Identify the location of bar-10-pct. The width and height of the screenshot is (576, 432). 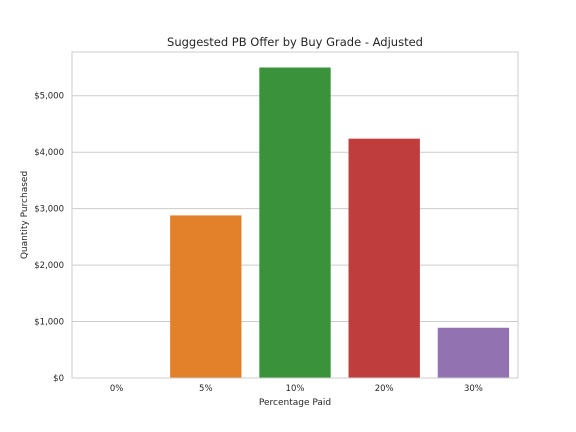
(295, 223).